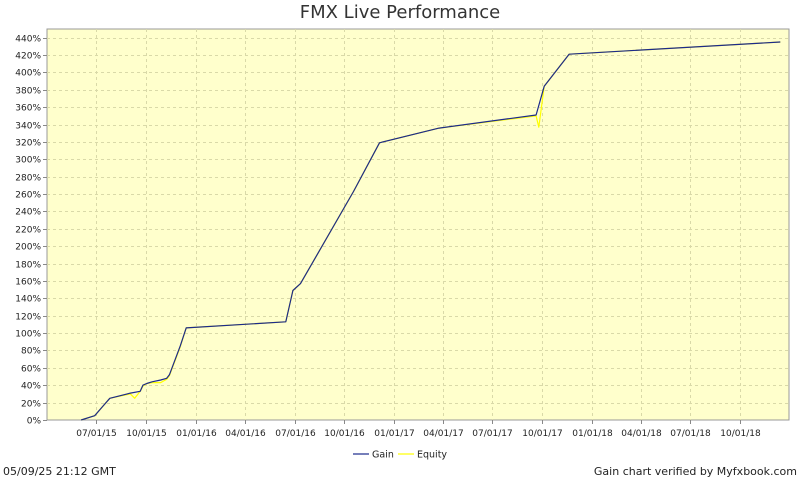 Image resolution: width=800 pixels, height=480 pixels. What do you see at coordinates (641, 434) in the screenshot?
I see `x-tick-label: 04/01/18` at bounding box center [641, 434].